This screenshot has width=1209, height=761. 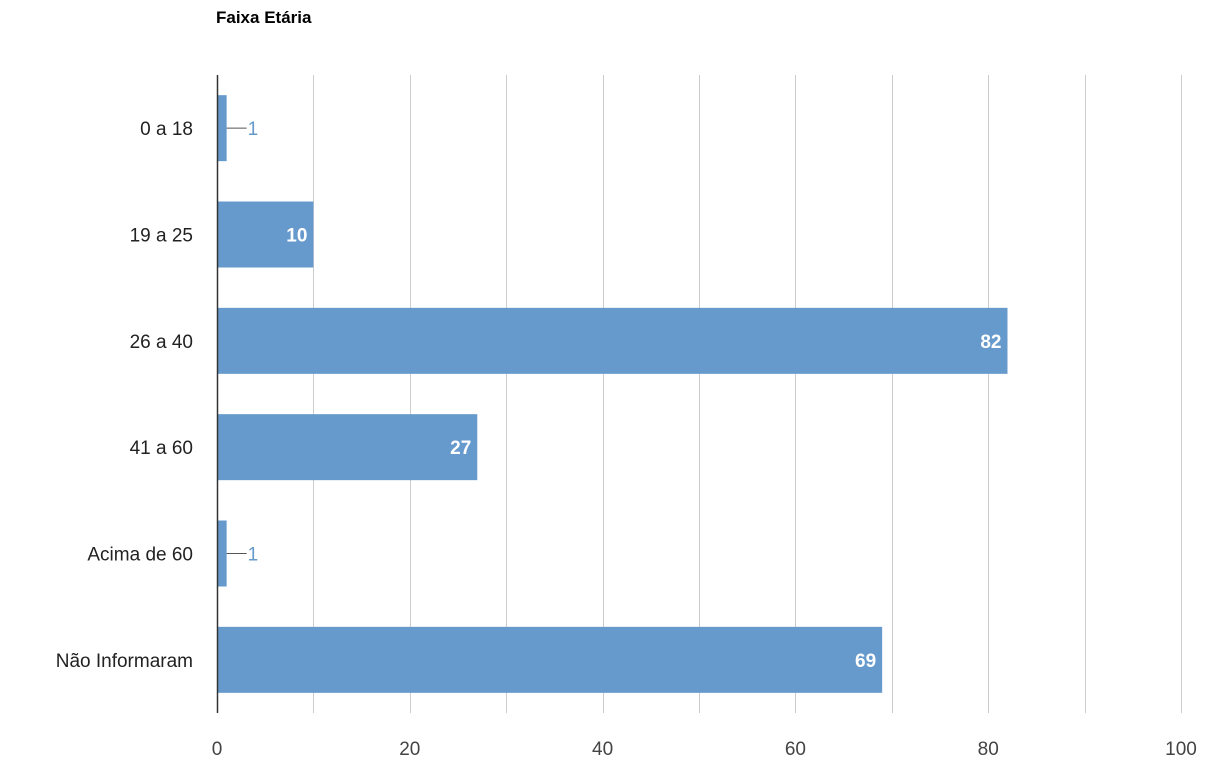 I want to click on category-label: Acima de 60, so click(x=140, y=555).